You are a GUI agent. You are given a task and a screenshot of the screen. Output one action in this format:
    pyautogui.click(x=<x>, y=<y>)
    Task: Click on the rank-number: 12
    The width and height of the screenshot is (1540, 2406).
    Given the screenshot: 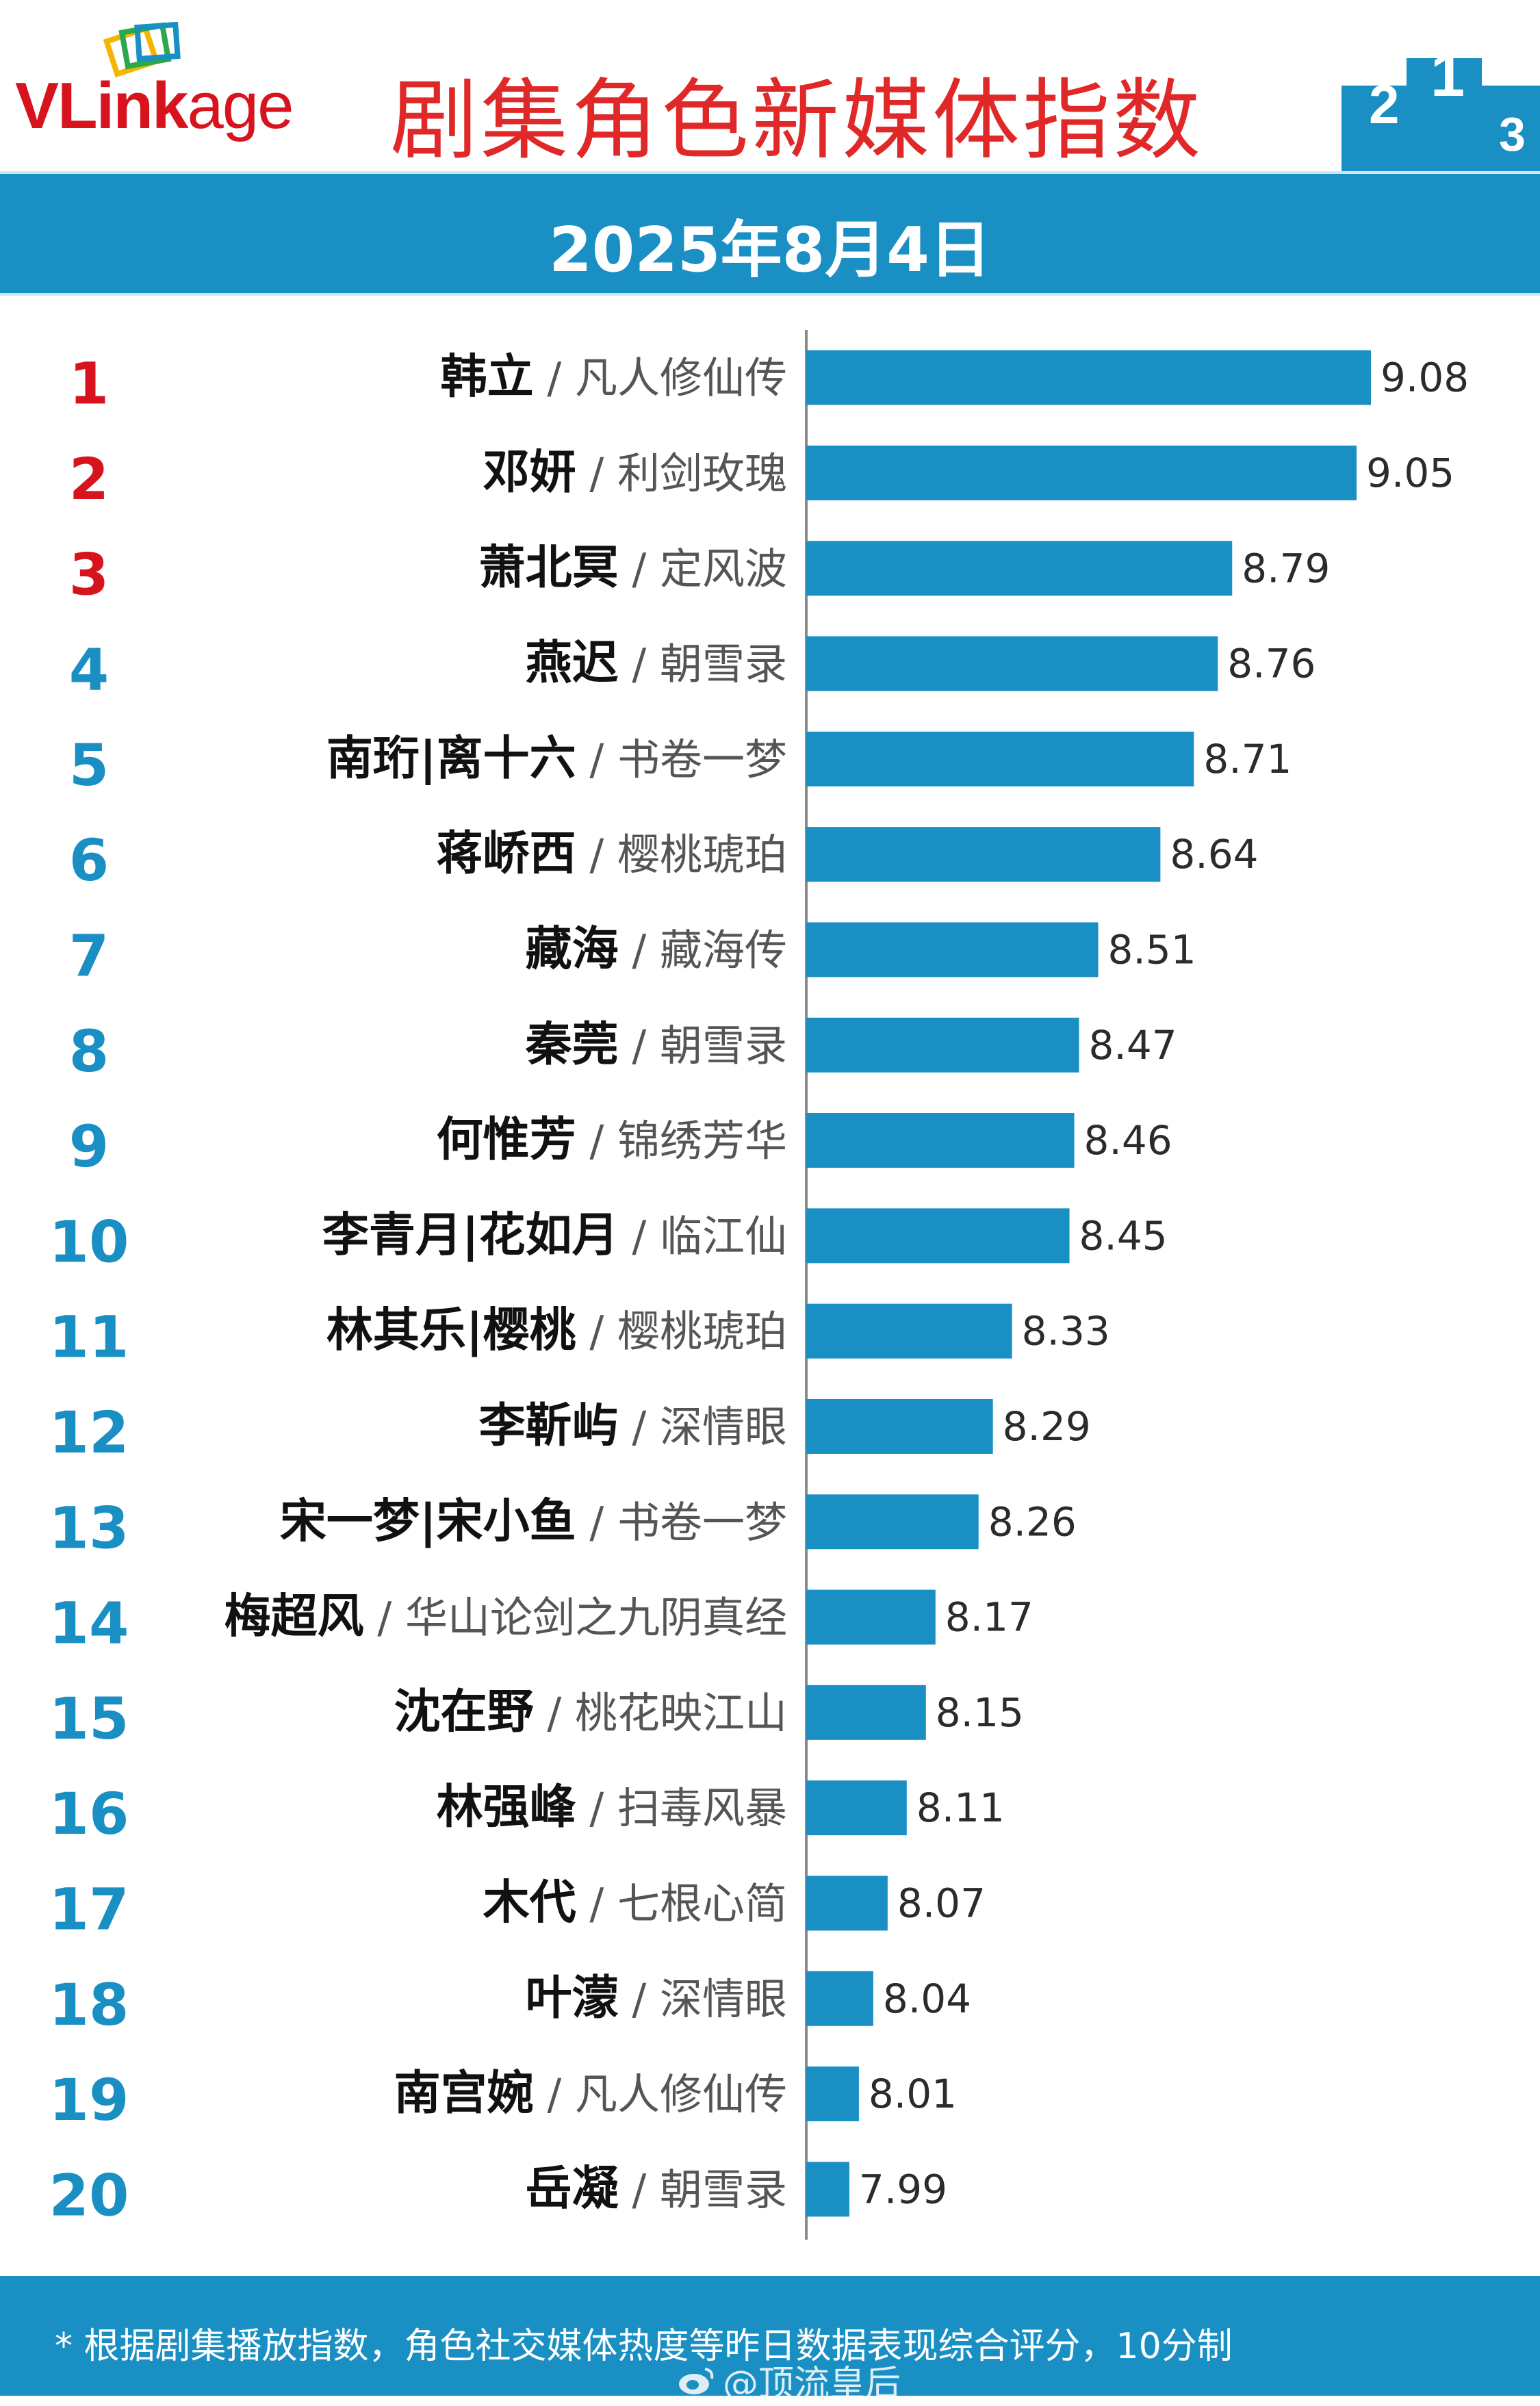 What is the action you would take?
    pyautogui.click(x=89, y=1432)
    